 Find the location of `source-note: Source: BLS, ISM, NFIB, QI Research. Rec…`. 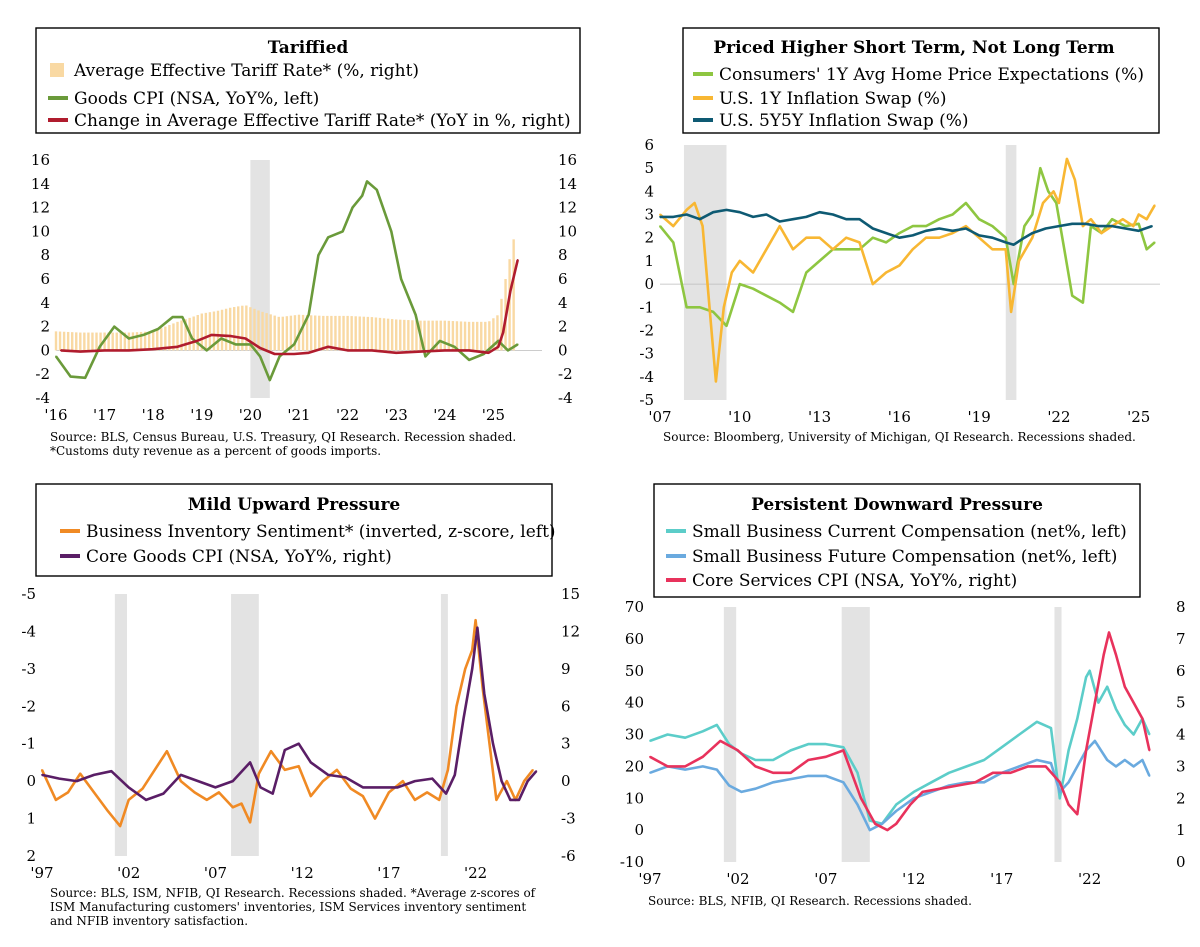

source-note: Source: BLS, ISM, NFIB, QI Research. Rec… is located at coordinates (293, 893).